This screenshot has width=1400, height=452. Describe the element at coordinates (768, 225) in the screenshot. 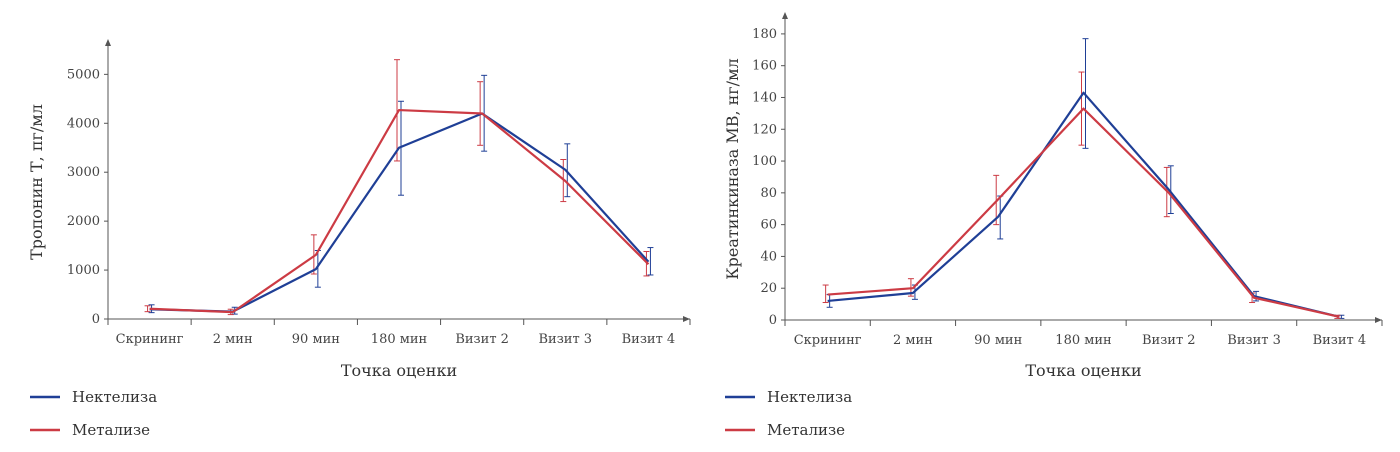

I see `y-tick-label: 60` at that location.